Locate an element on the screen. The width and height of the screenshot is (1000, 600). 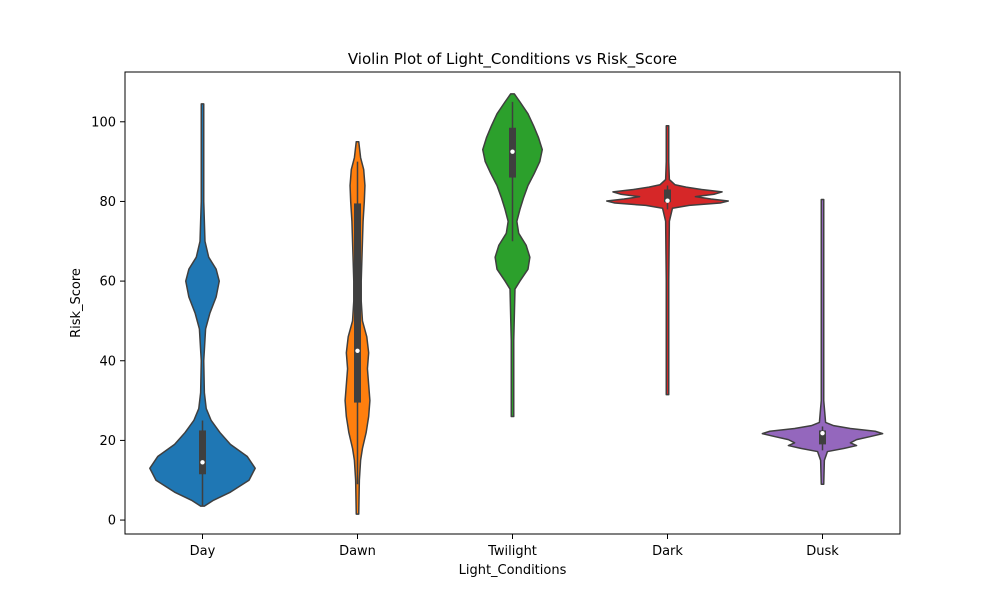
violin-twilight is located at coordinates (512, 255).